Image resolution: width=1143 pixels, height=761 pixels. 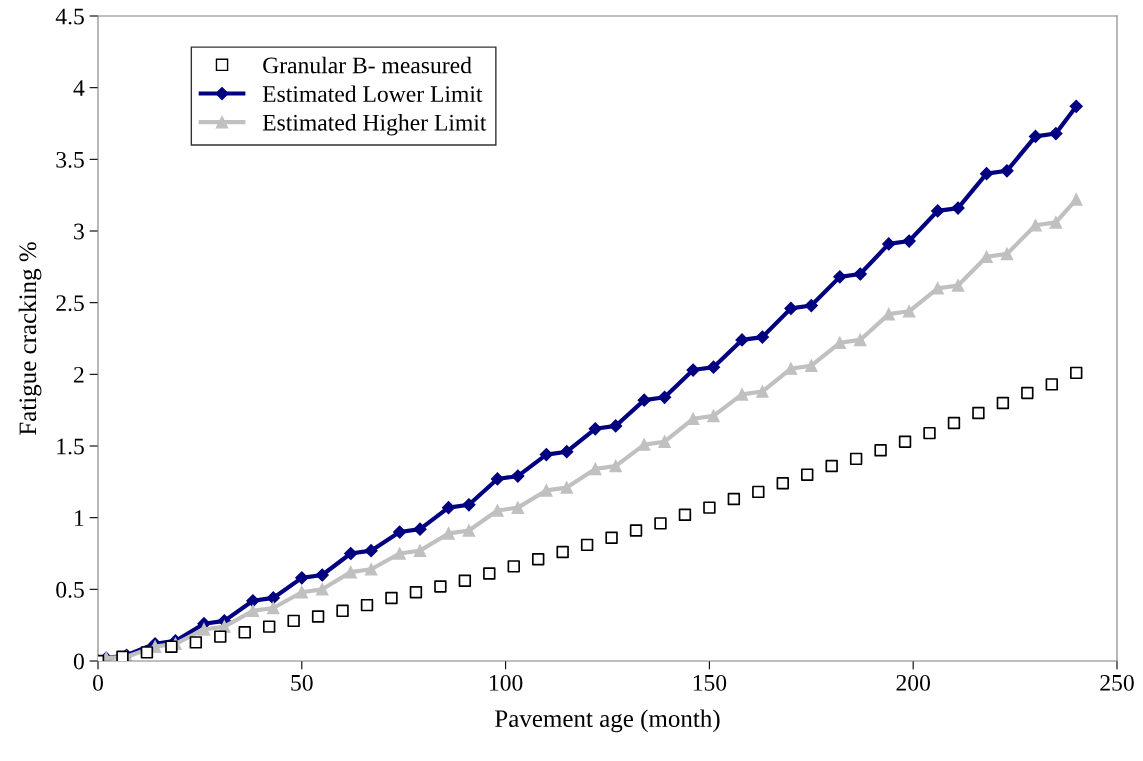 What do you see at coordinates (79, 88) in the screenshot?
I see `y-tick-label: 4` at bounding box center [79, 88].